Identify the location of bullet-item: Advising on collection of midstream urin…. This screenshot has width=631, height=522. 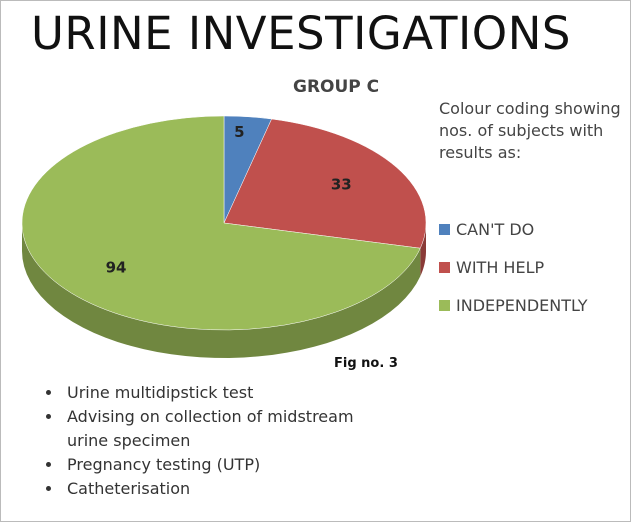
(213, 429).